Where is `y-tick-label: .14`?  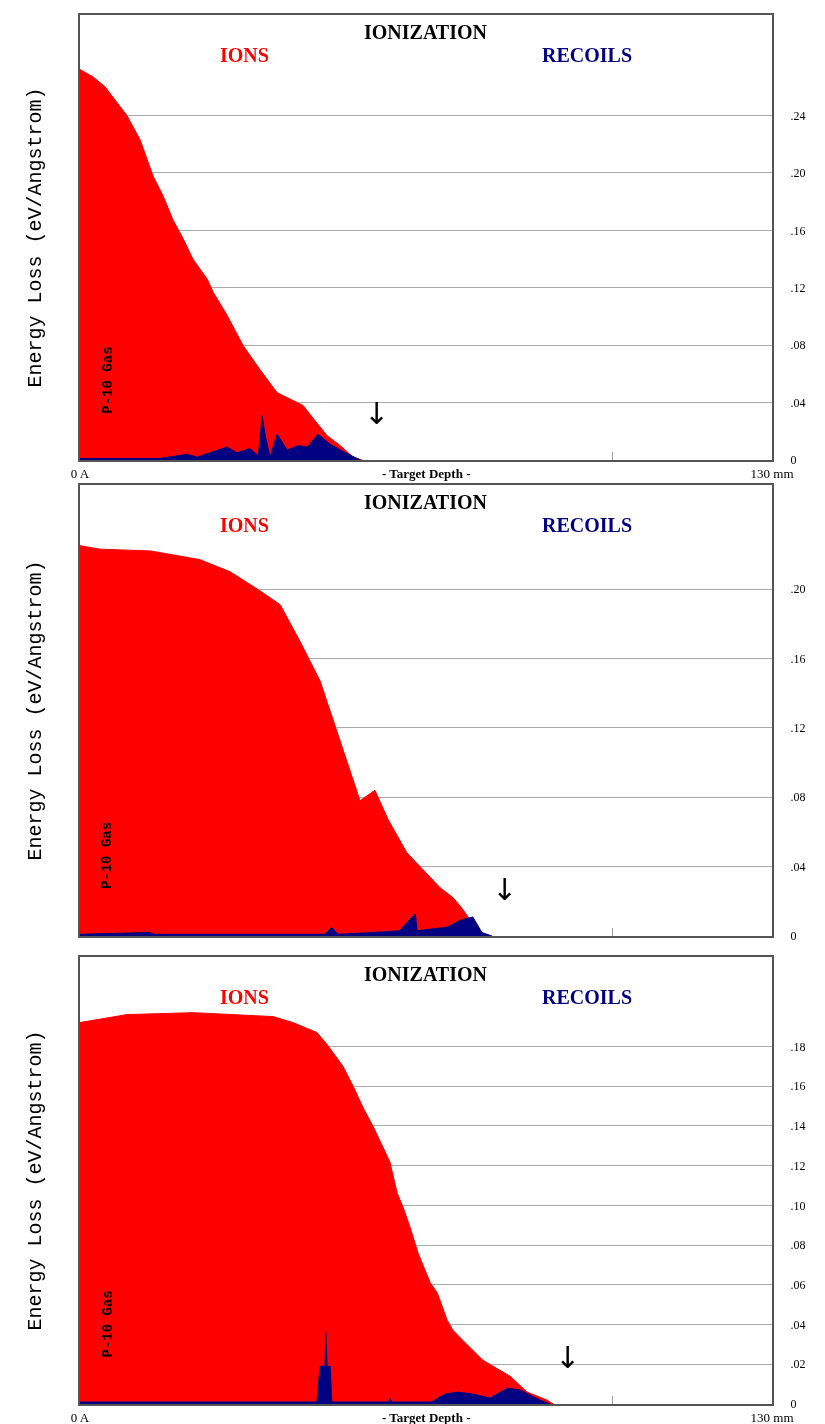
y-tick-label: .14 is located at coordinates (798, 1126).